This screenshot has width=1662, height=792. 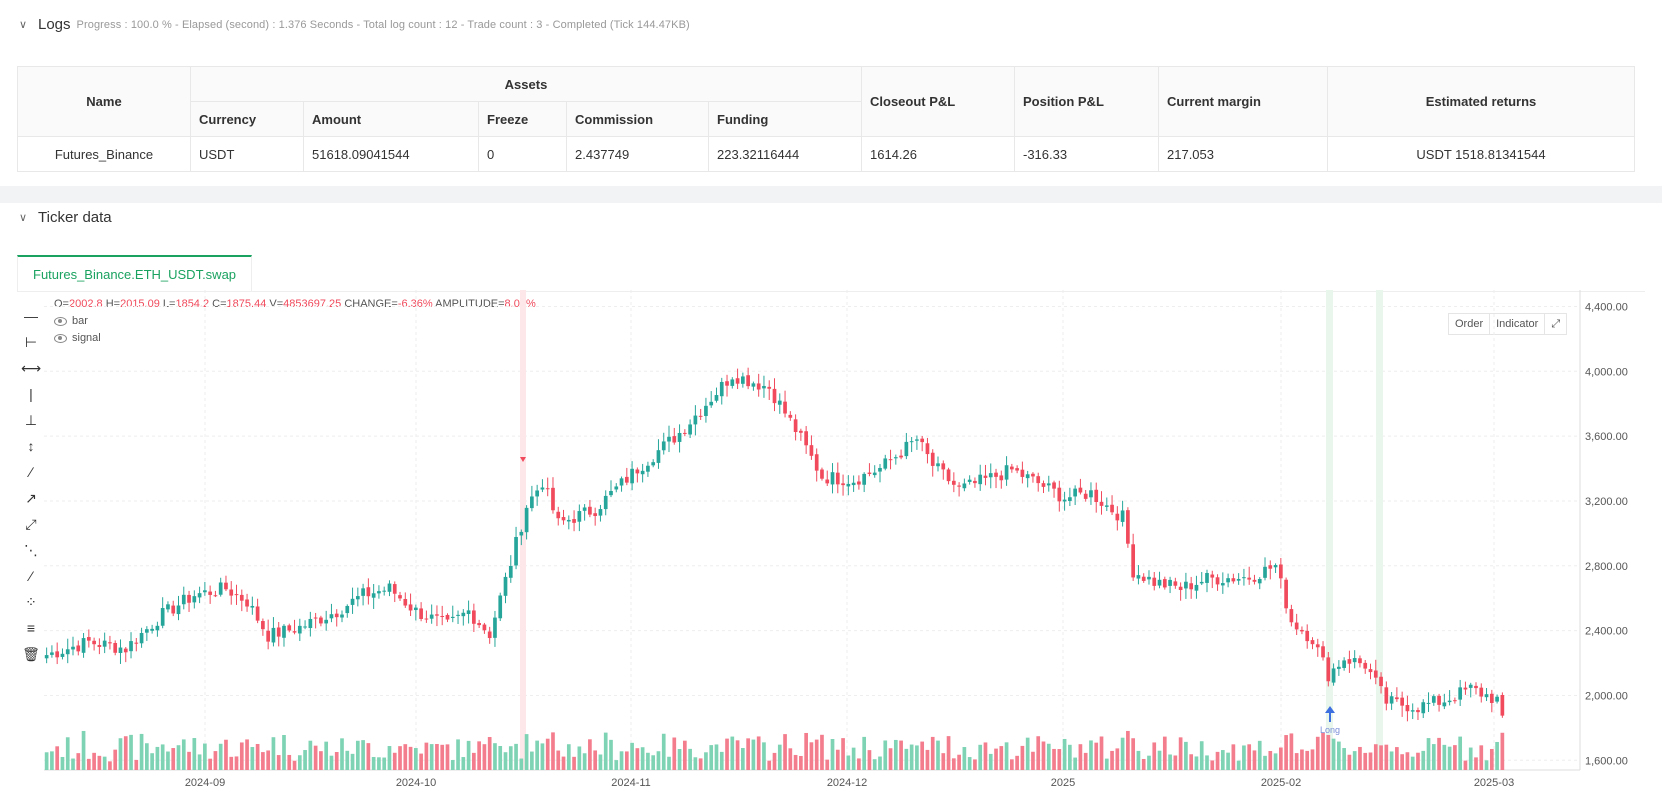 I want to click on legend-bar: bar, so click(x=71, y=321).